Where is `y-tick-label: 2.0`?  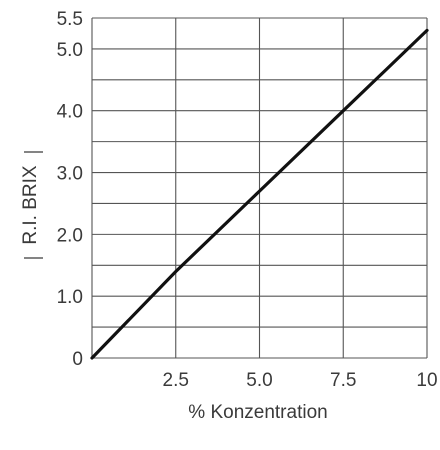
y-tick-label: 2.0 is located at coordinates (70, 235).